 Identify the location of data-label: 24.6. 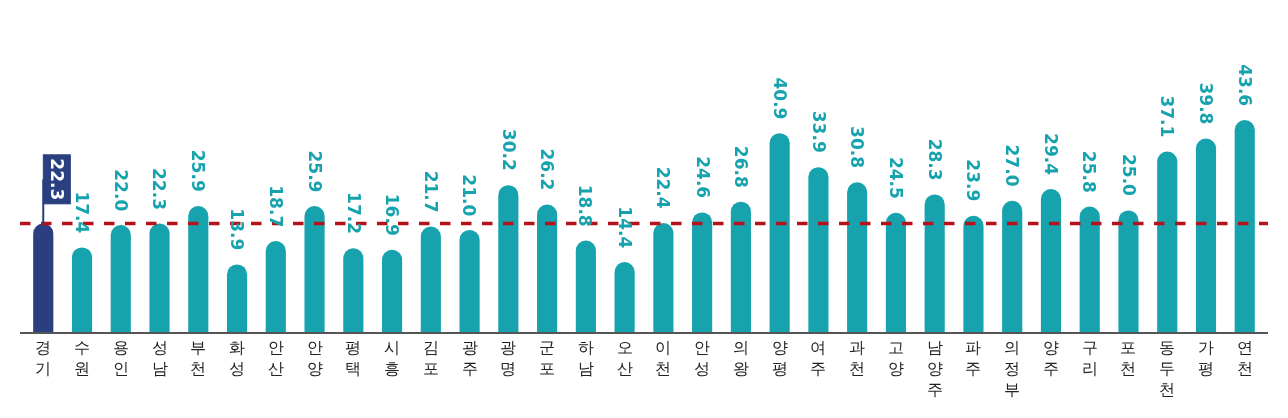
(702, 177).